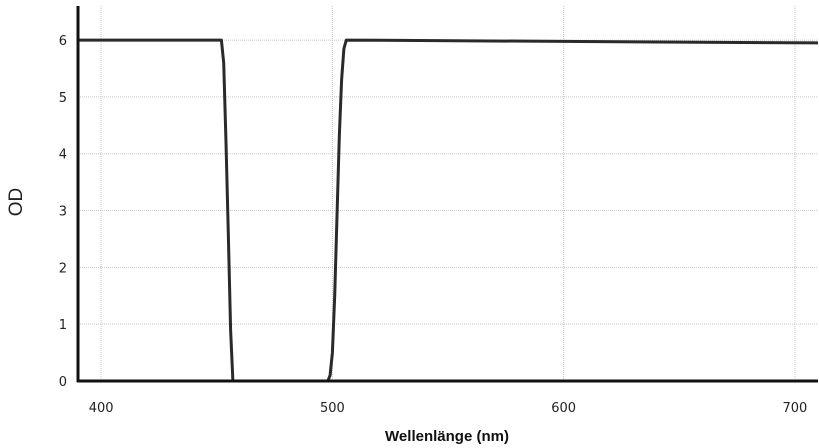 The height and width of the screenshot is (448, 819). What do you see at coordinates (448, 408) in the screenshot?
I see `x-tick-labels: 400 500 600 700` at bounding box center [448, 408].